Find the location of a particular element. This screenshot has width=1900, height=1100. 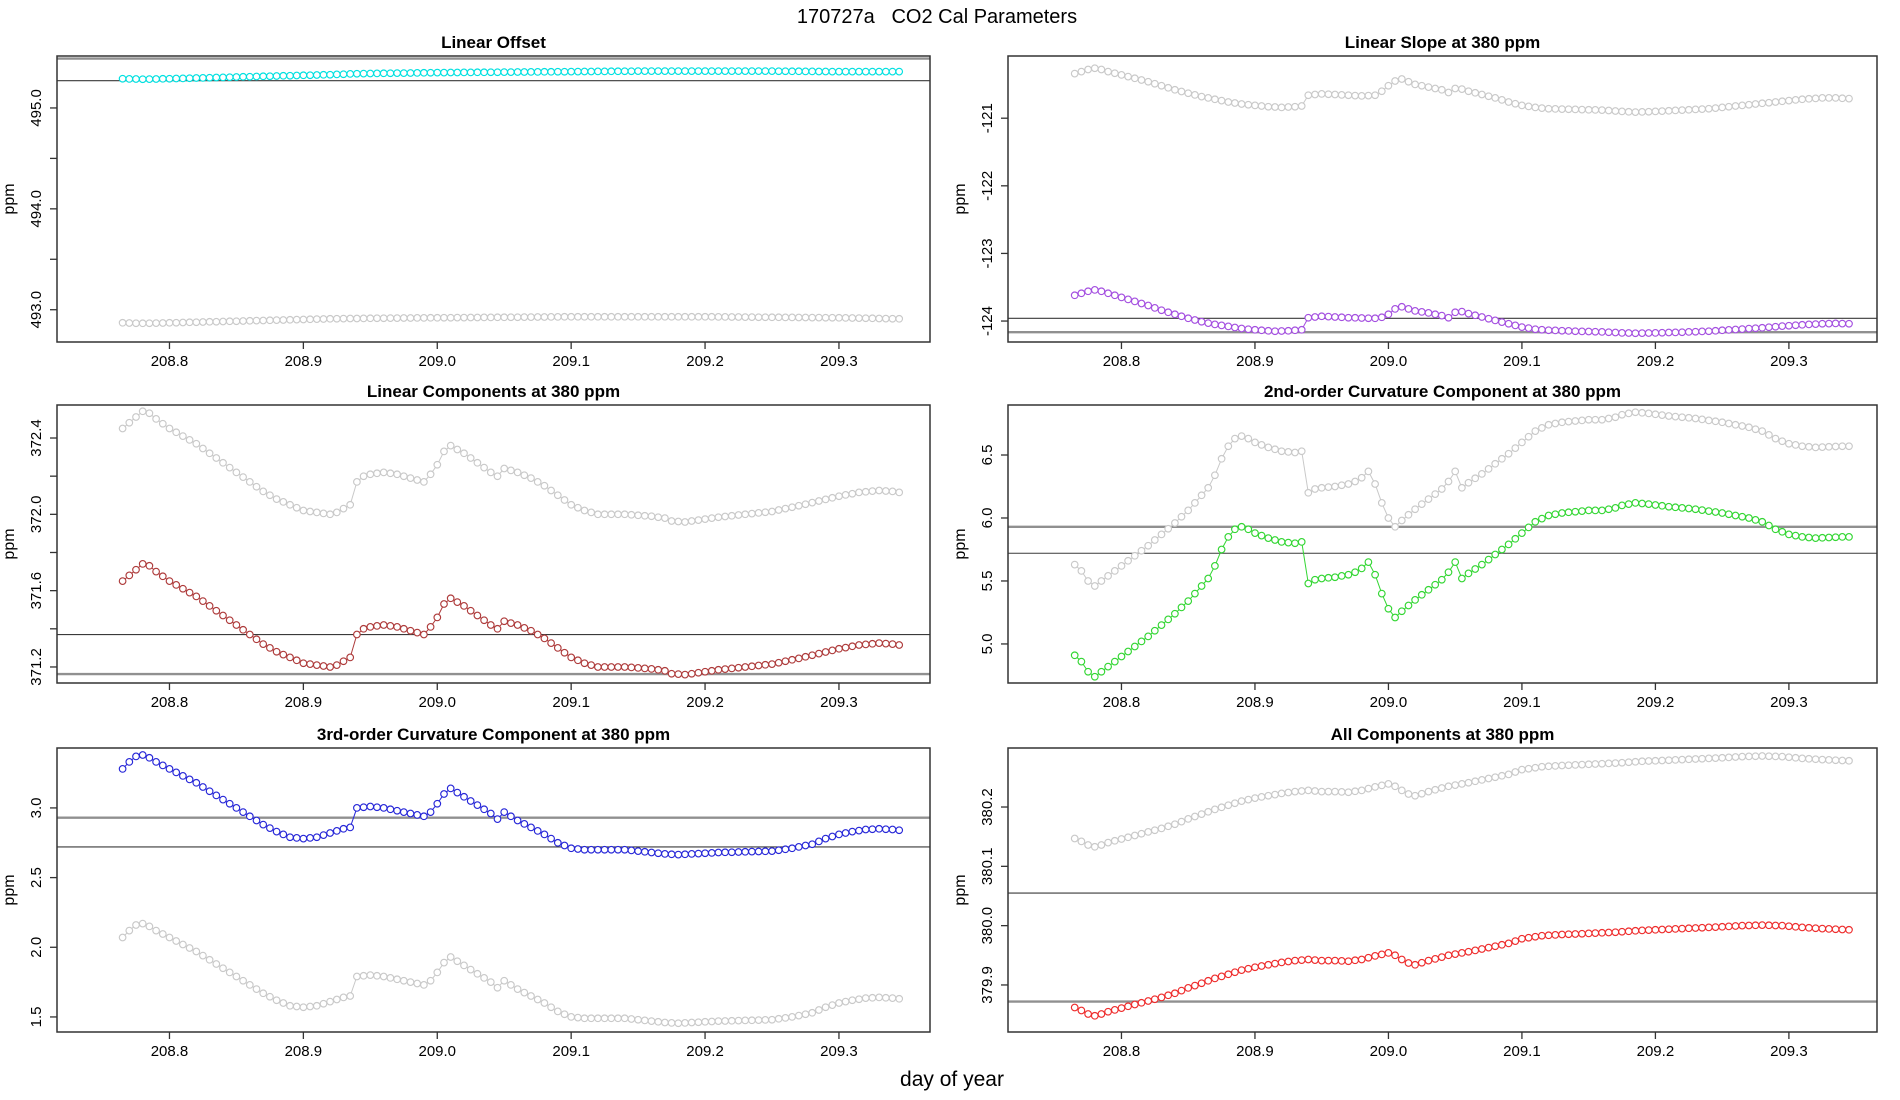

y-tick-label: 493.0 is located at coordinates (36, 310).